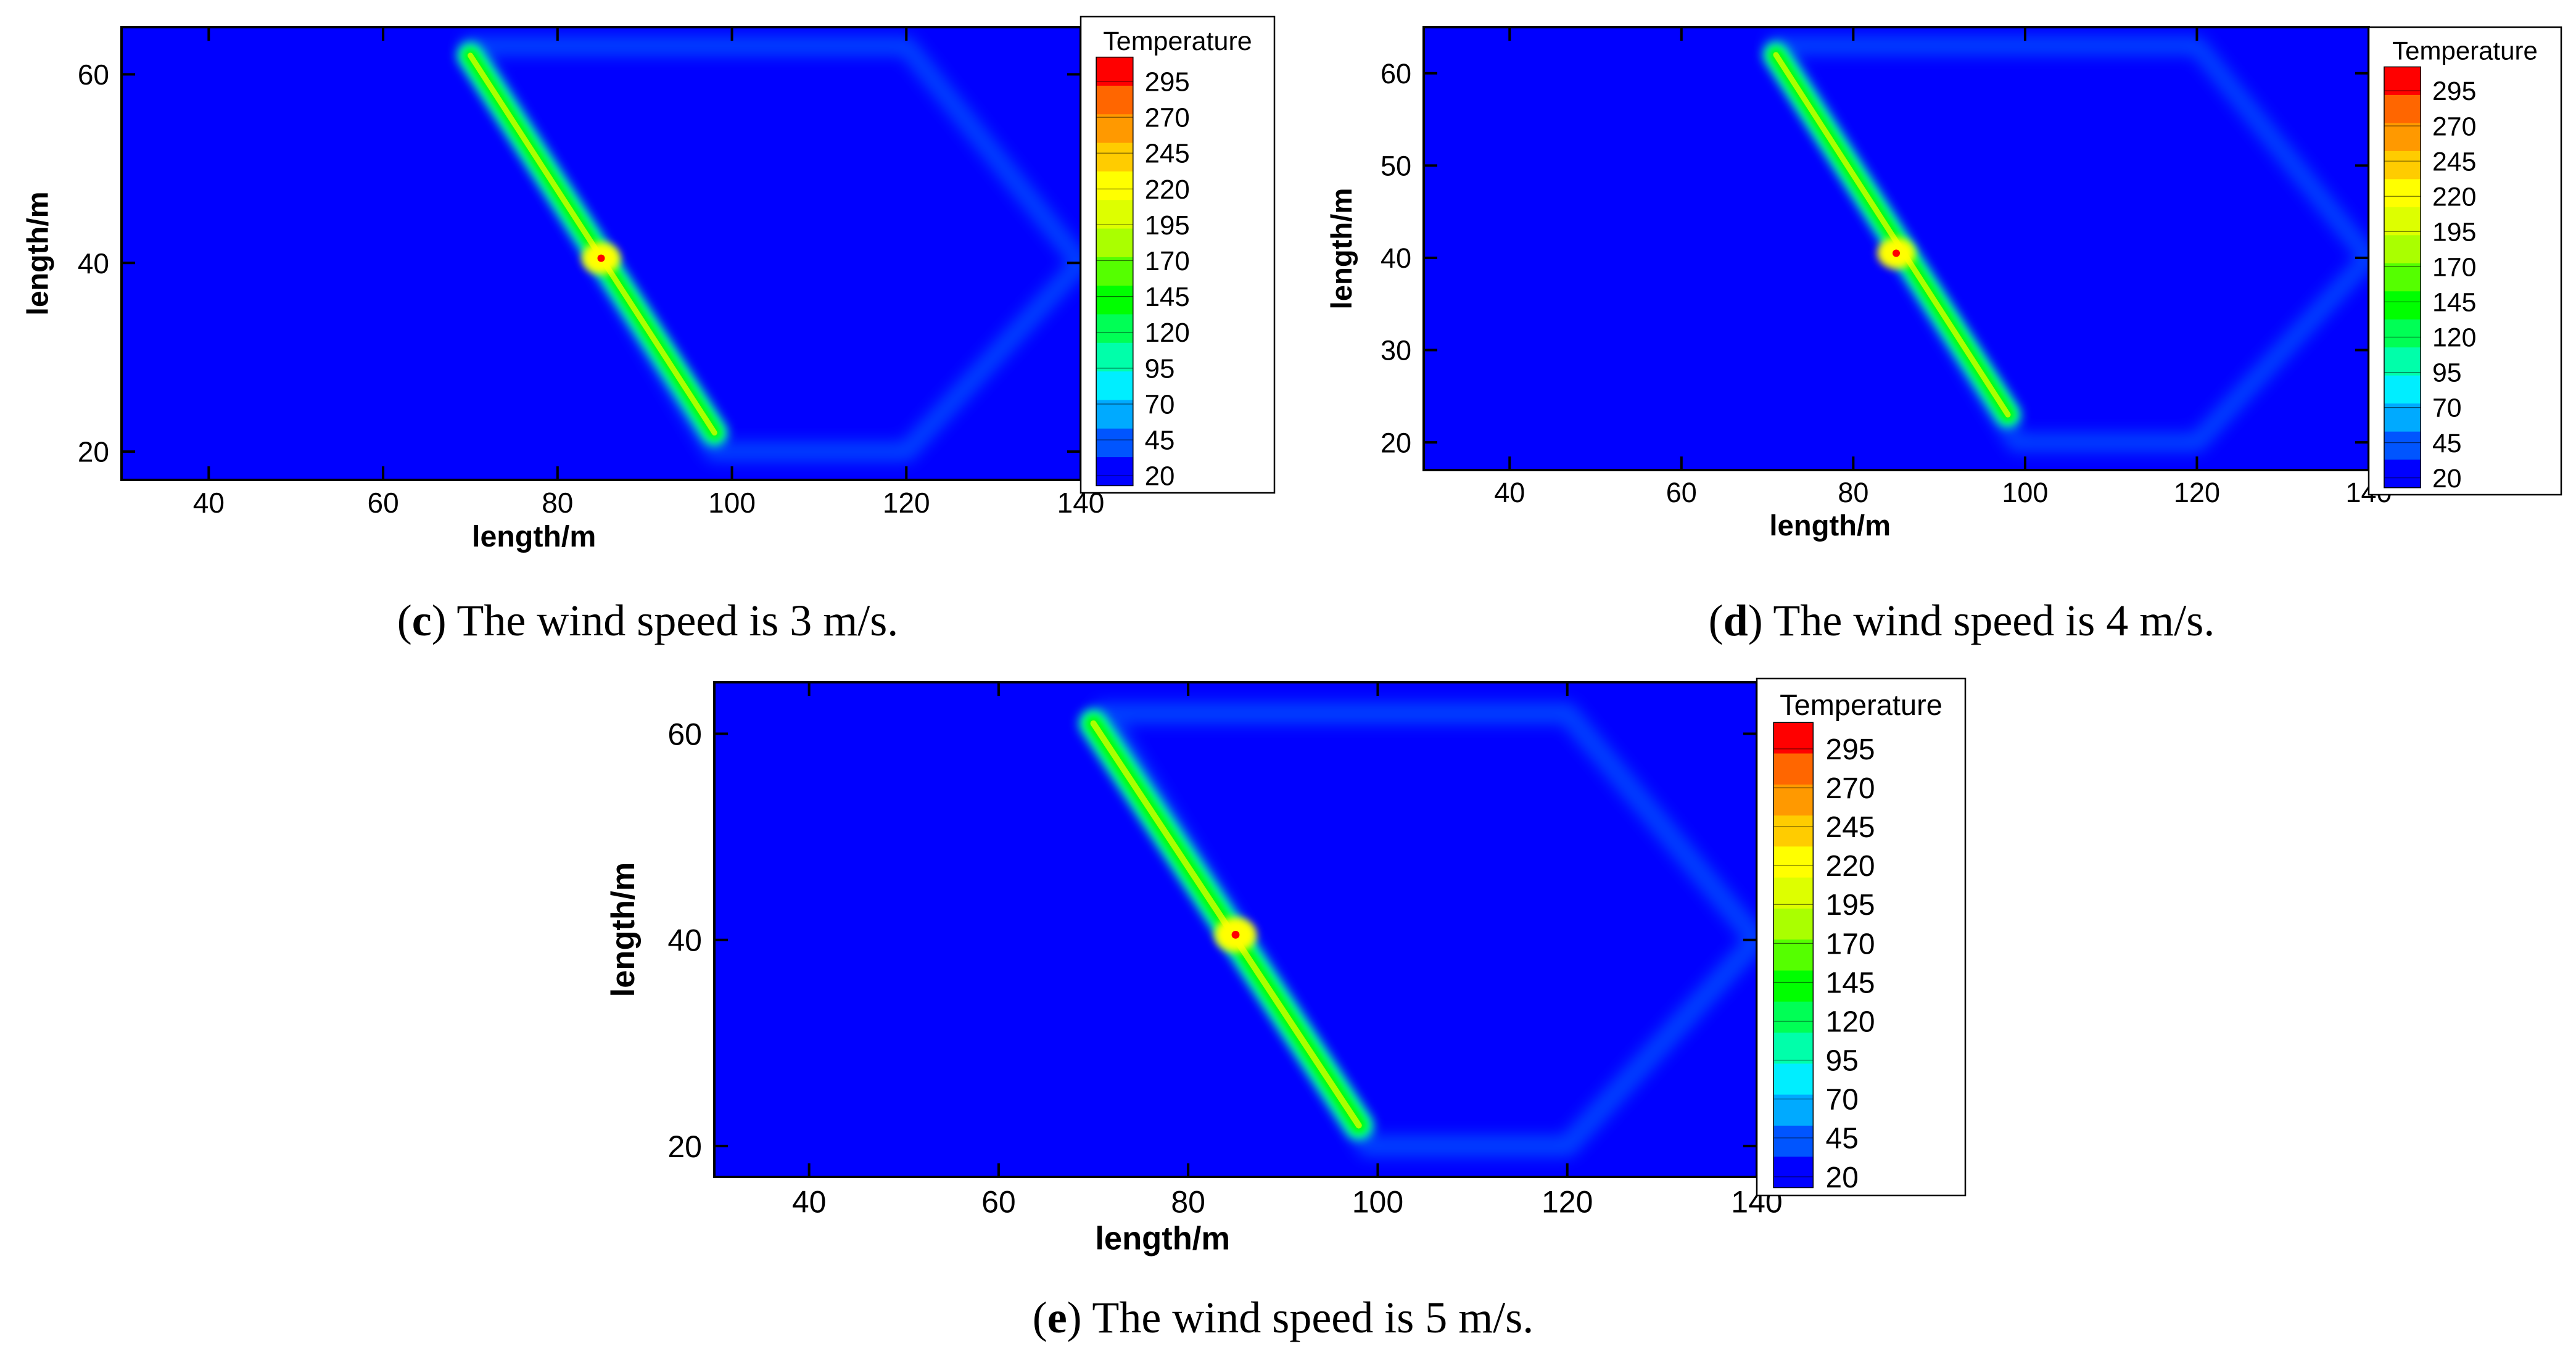 This screenshot has height=1362, width=2576. I want to click on hotspot, so click(1897, 253).